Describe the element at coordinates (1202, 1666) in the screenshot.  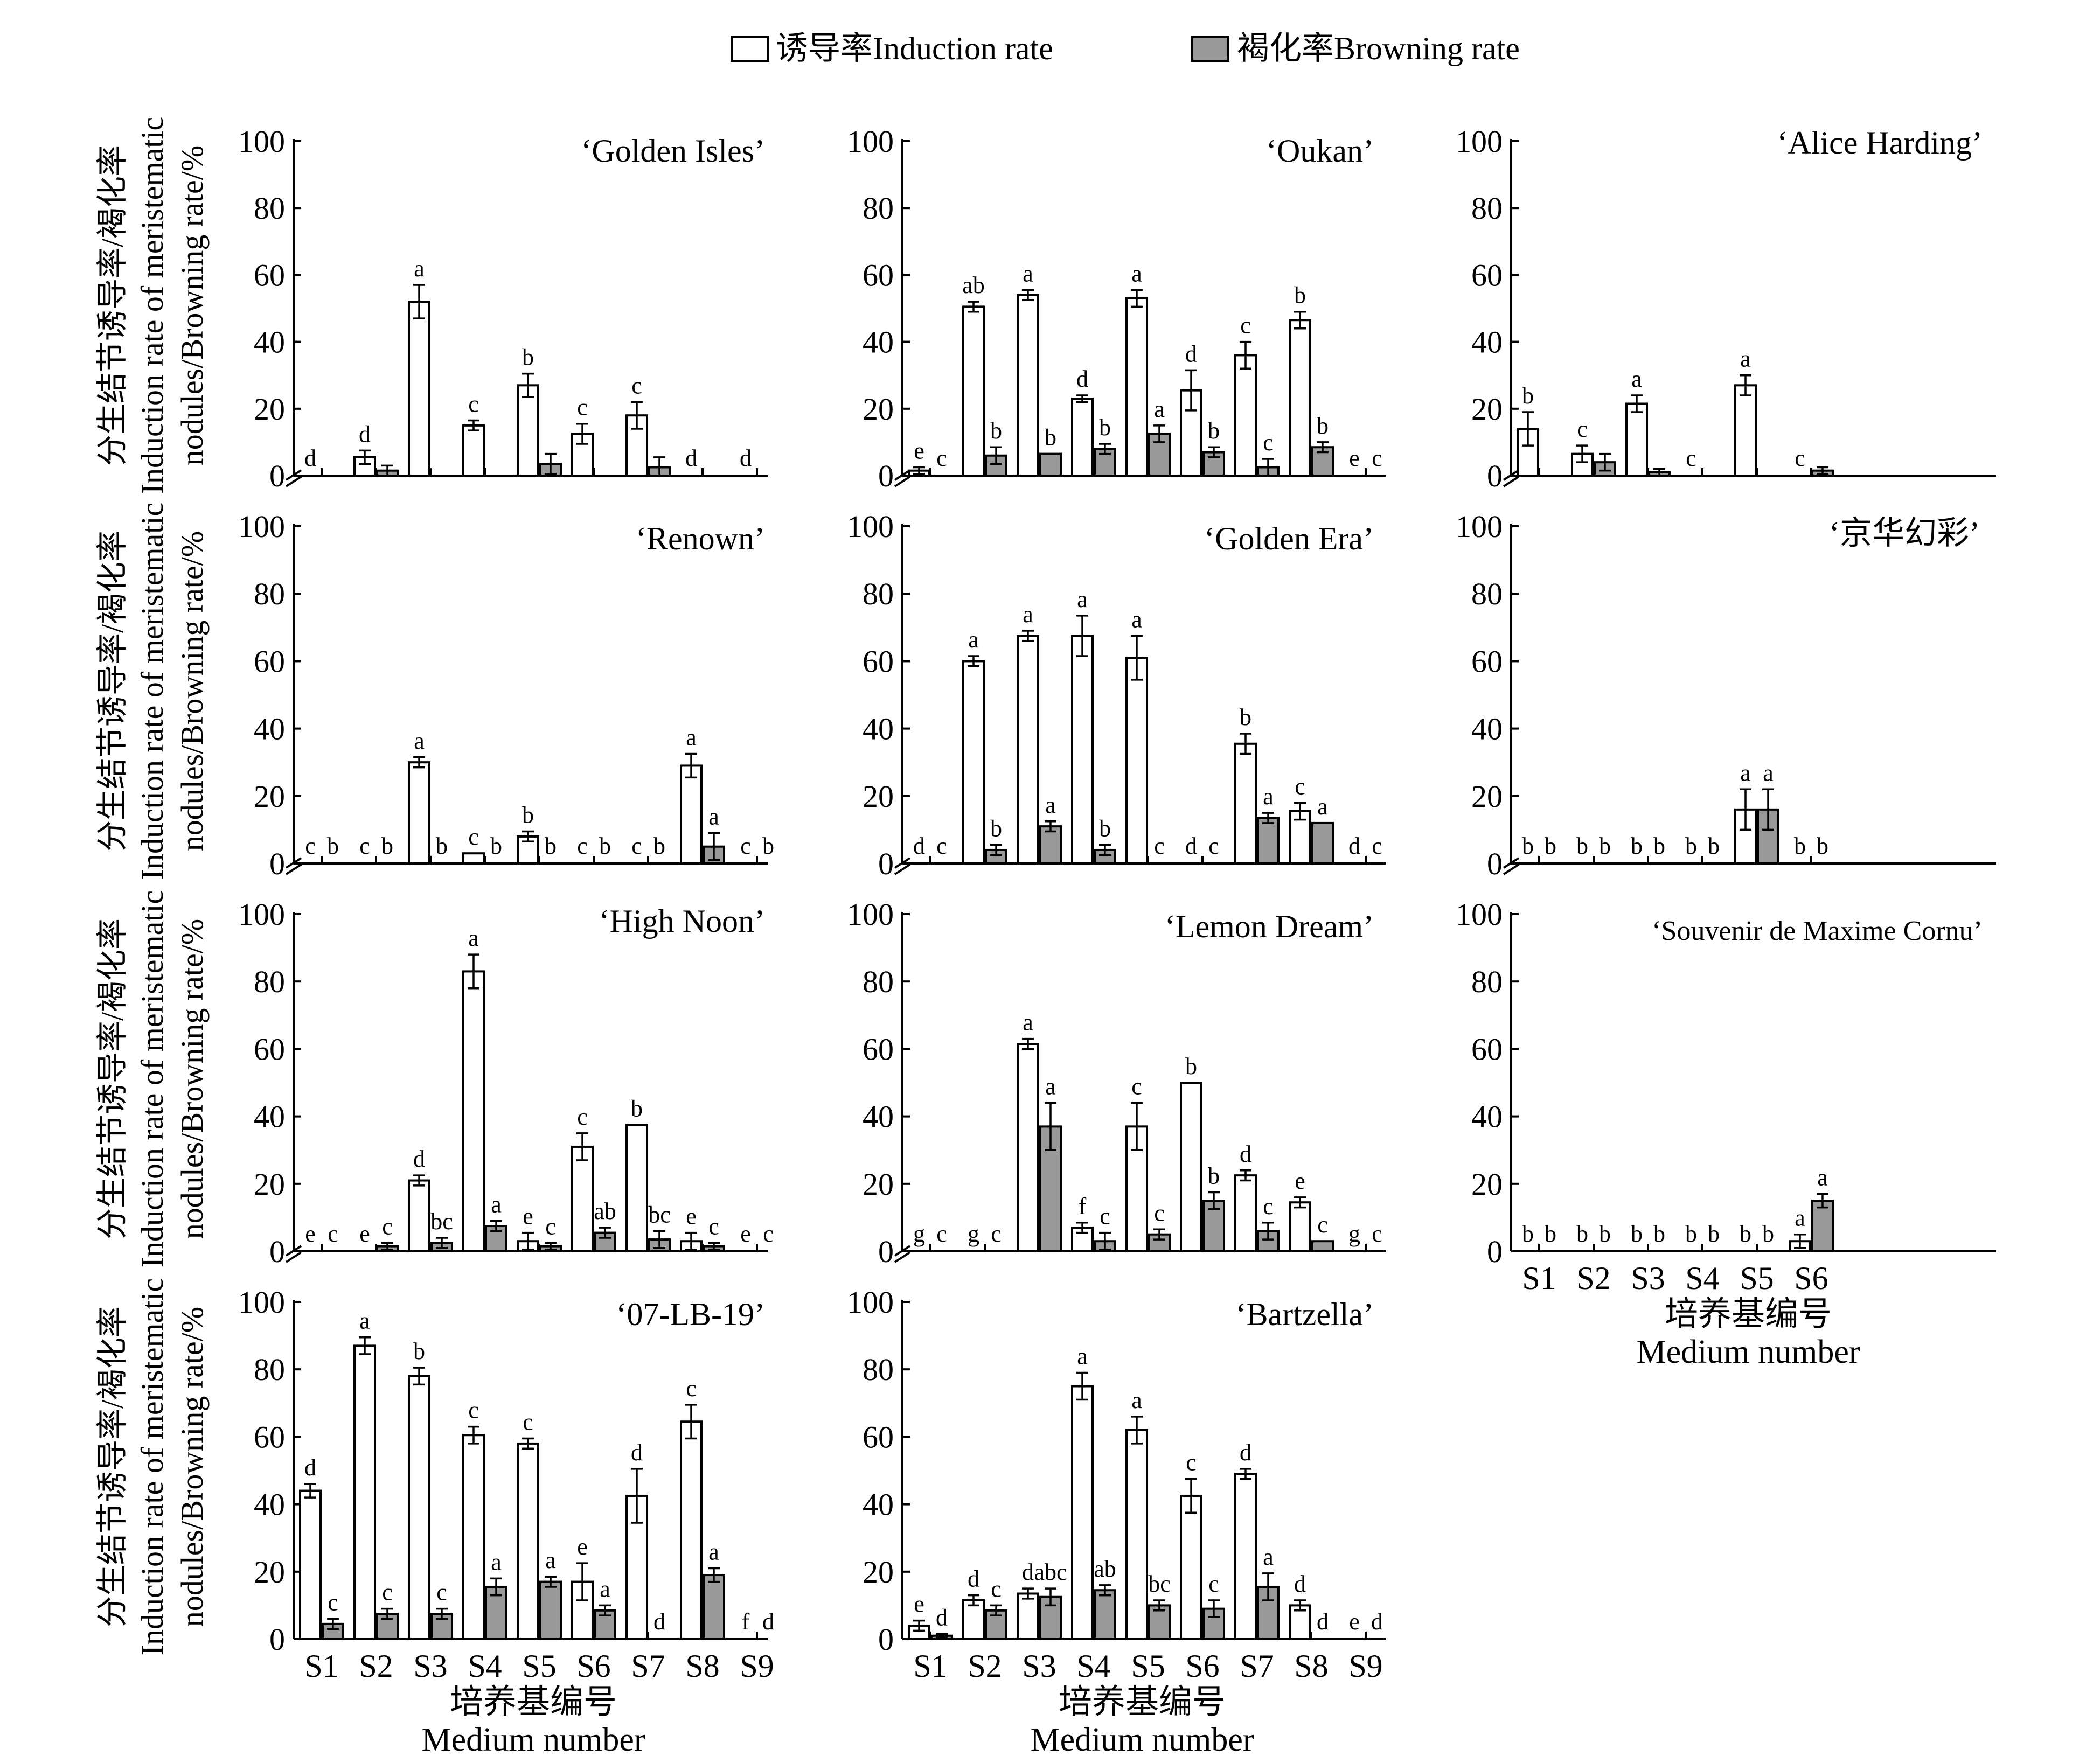
I see `x-tick-label: S6` at that location.